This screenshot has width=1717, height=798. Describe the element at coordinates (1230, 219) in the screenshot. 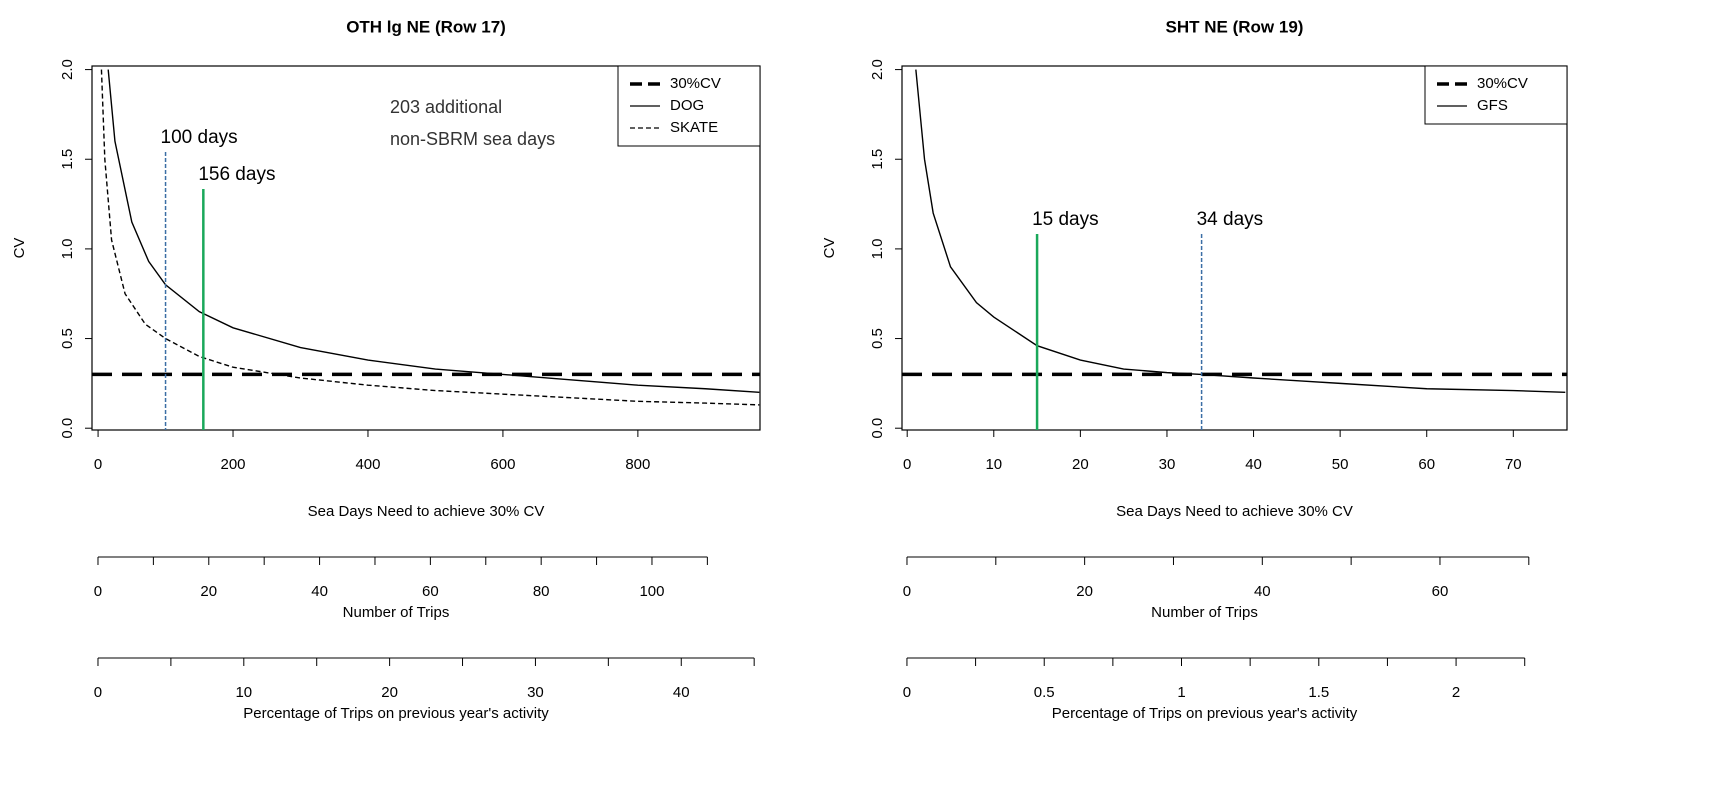

I see `day-marker-label: 34 days` at that location.